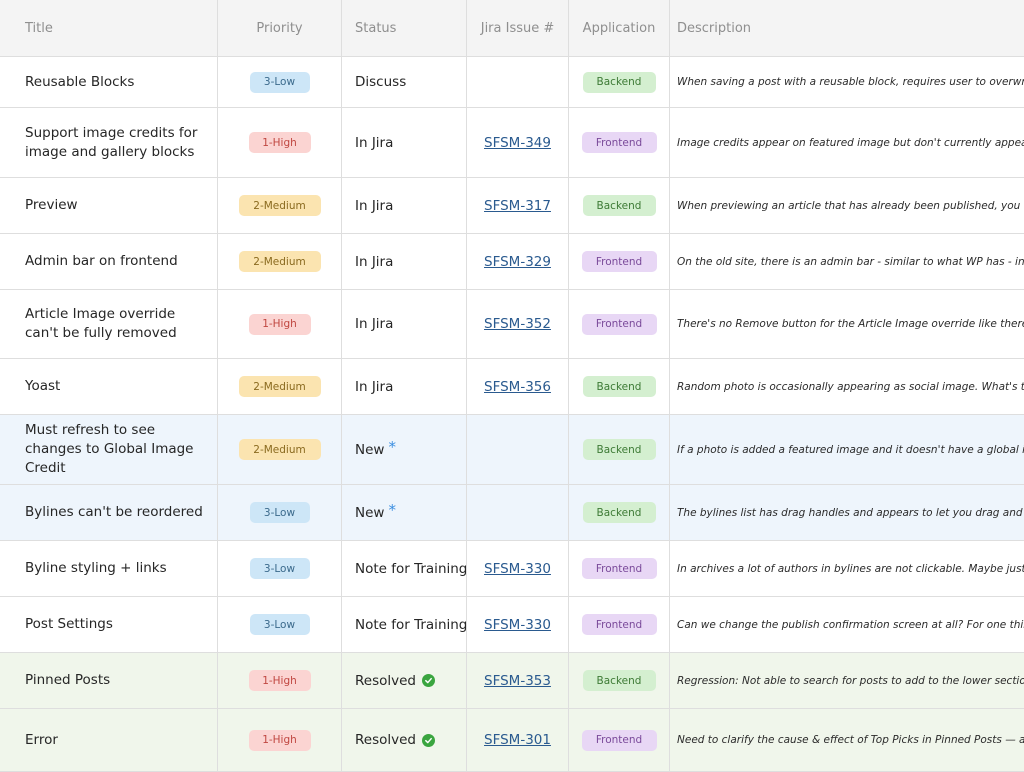 This screenshot has height=772, width=1024. I want to click on title-cell: Bylines can't be reordered, so click(109, 512).